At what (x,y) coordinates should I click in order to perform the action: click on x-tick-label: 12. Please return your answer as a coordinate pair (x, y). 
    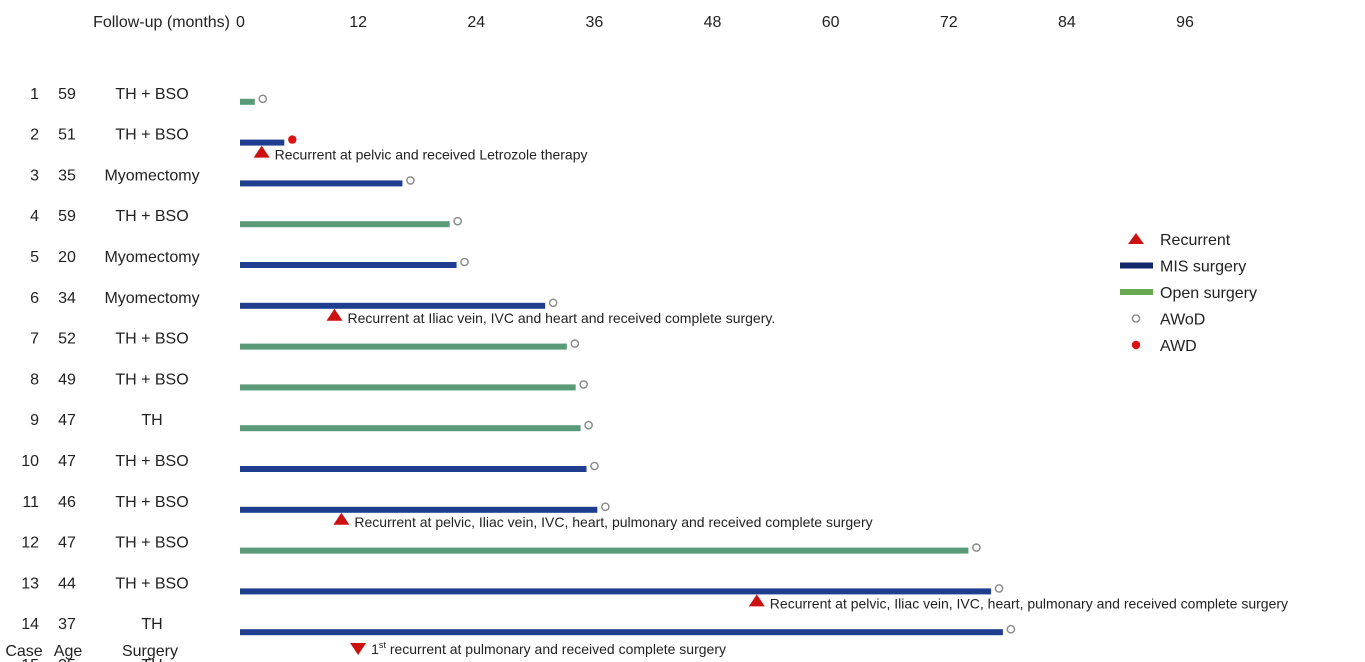
    Looking at the image, I should click on (358, 22).